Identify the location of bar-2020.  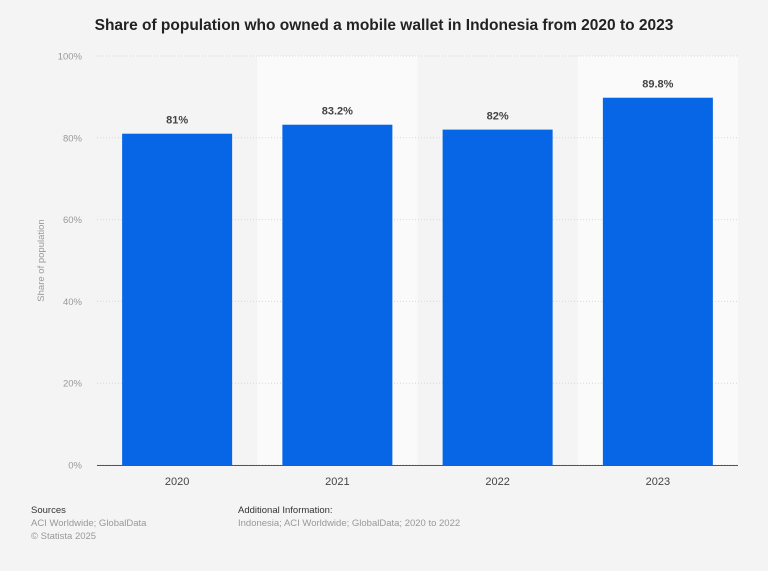
(177, 299).